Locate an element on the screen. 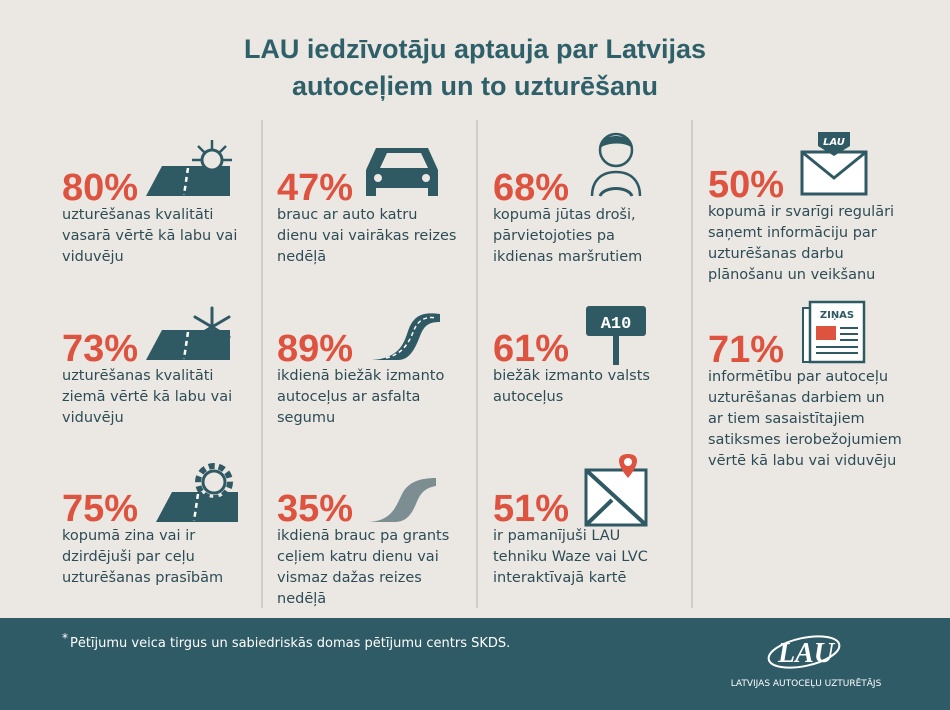 This screenshot has height=710, width=950. stat-description: ceļiem katru dienu vai is located at coordinates (358, 557).